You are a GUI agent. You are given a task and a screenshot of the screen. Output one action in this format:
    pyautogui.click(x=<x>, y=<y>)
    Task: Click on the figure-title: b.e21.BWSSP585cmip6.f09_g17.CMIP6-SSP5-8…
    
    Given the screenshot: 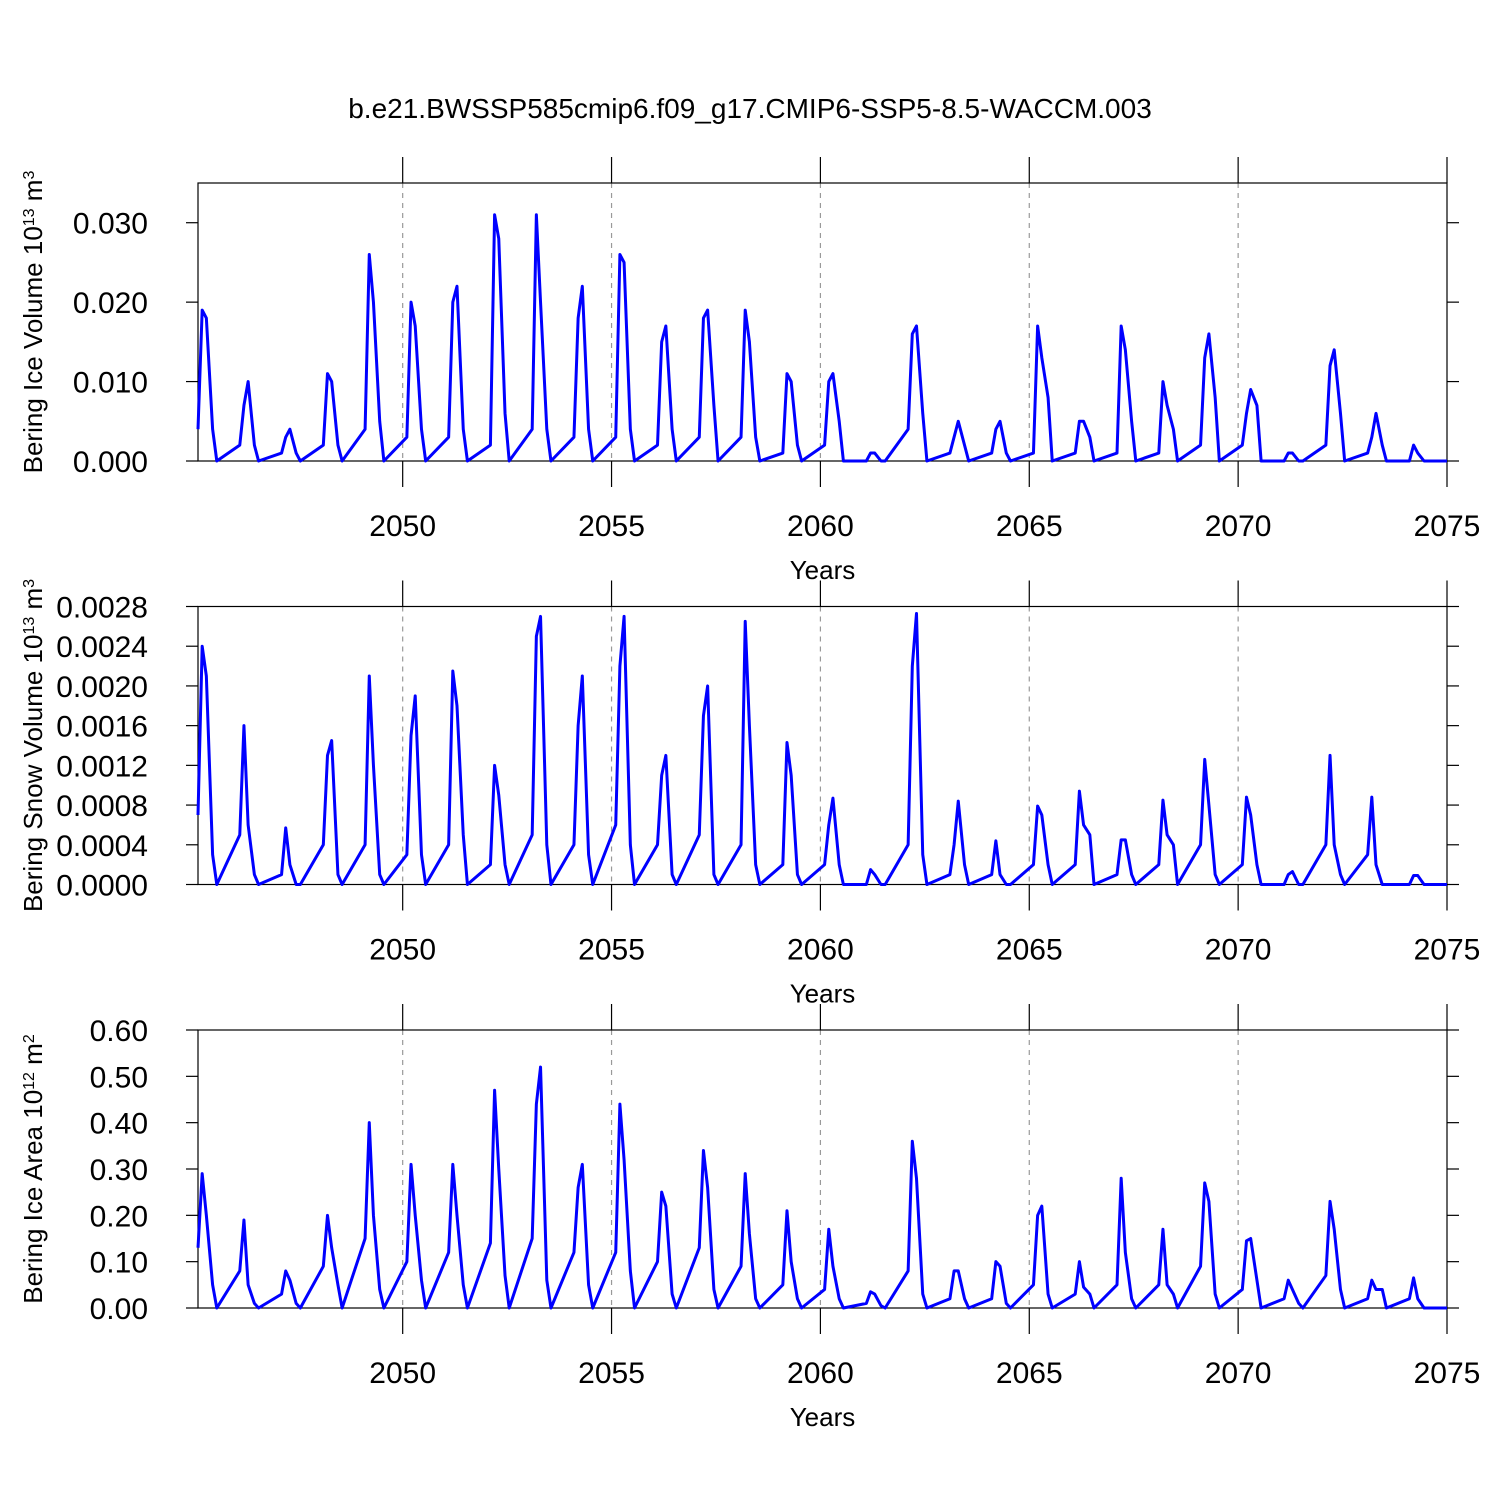 What is the action you would take?
    pyautogui.click(x=750, y=108)
    